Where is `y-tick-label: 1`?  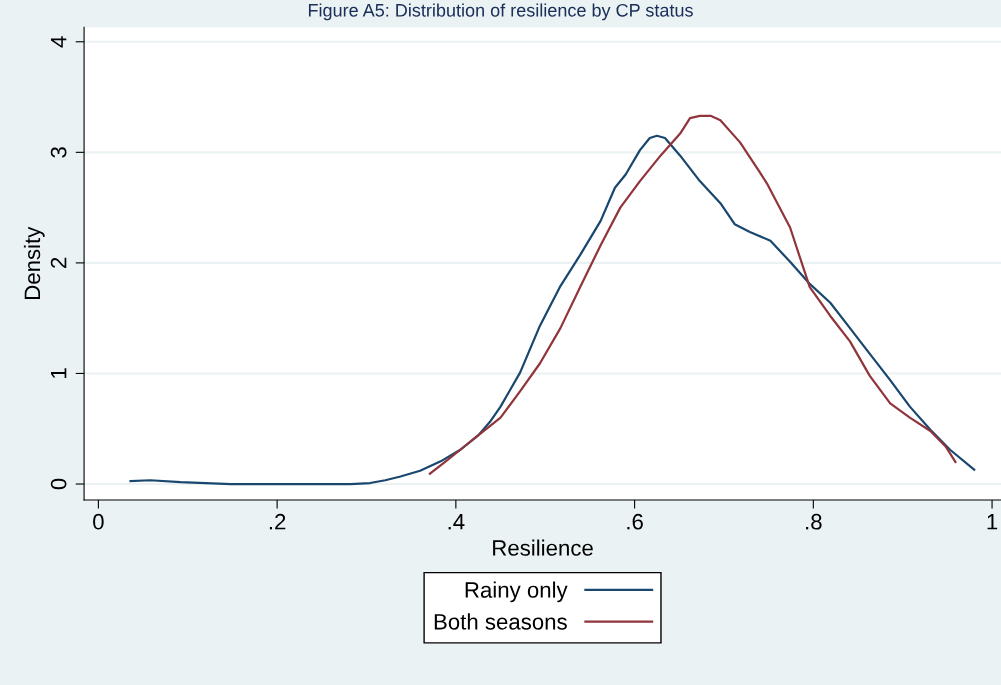 y-tick-label: 1 is located at coordinates (58, 373).